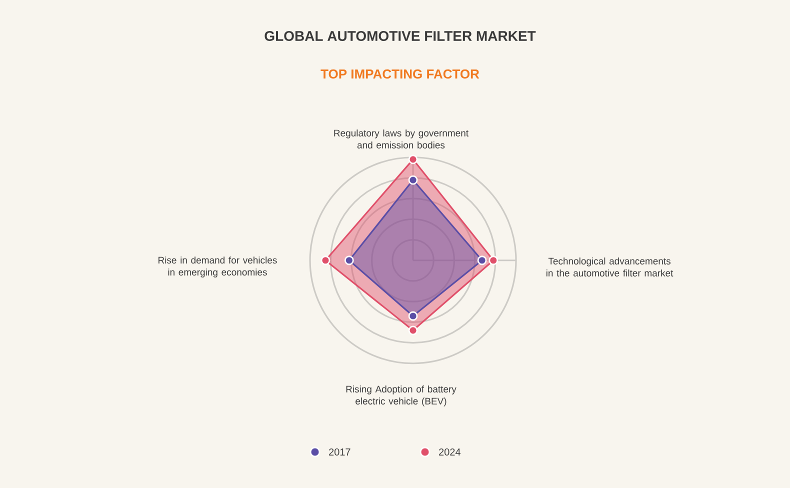  I want to click on spoke-label: Technological advancements in the automotive filter market, so click(610, 267).